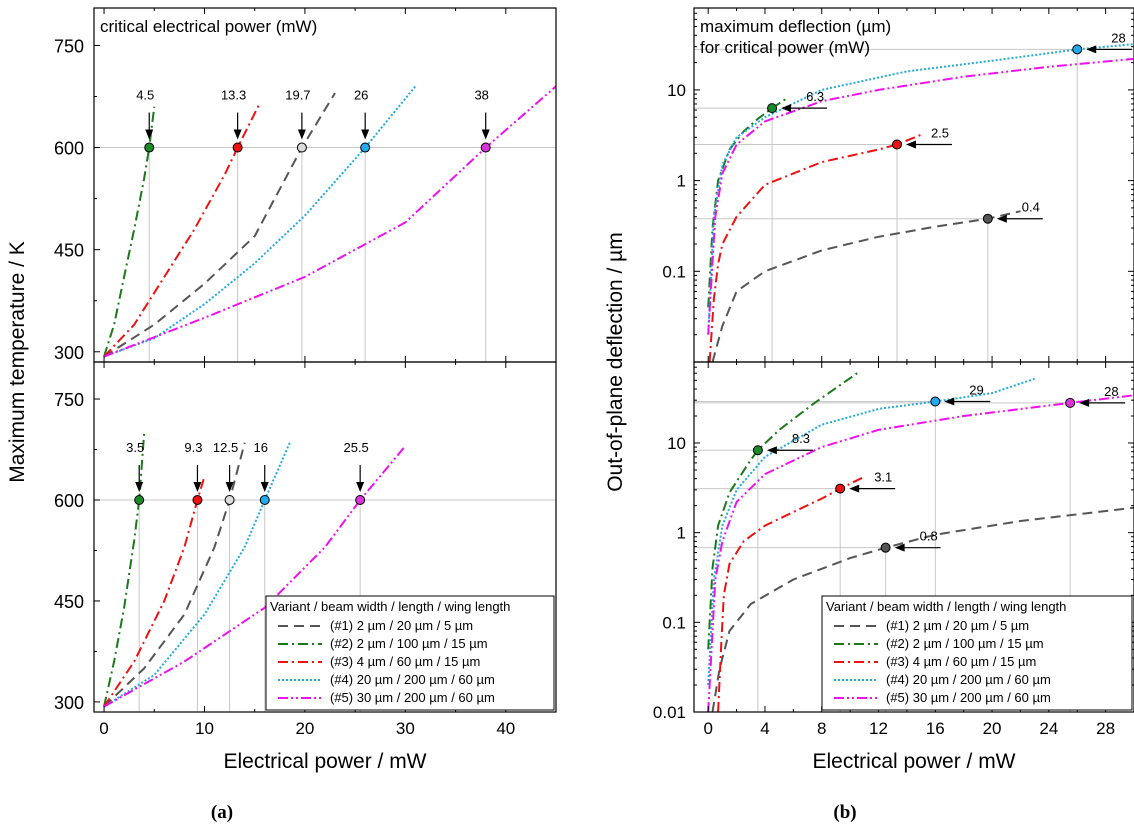 Image resolution: width=1134 pixels, height=837 pixels. I want to click on y-axis-label: Out-of-plane deflection / µm, so click(615, 362).